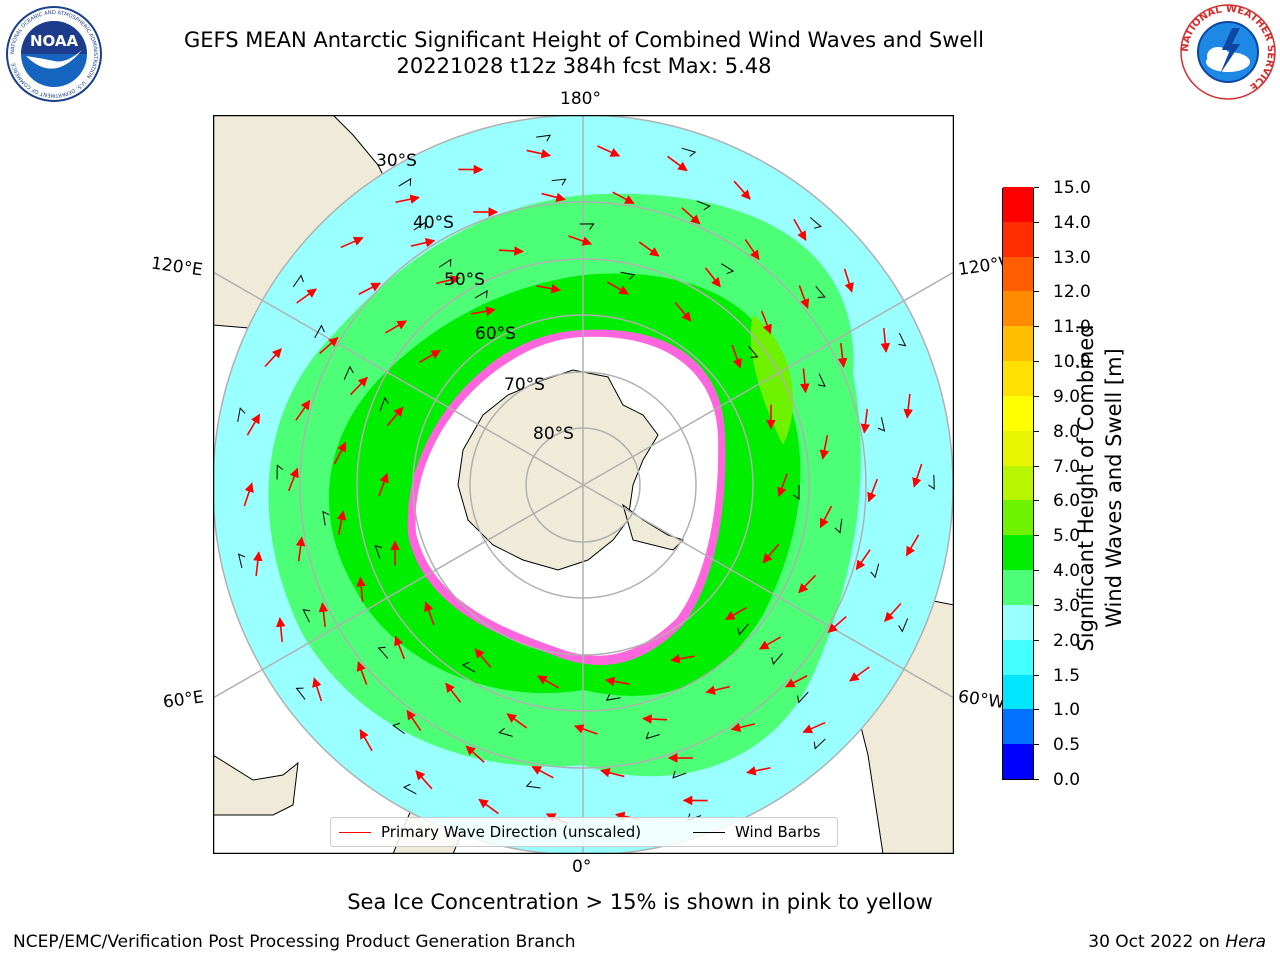 This screenshot has height=960, width=1280. What do you see at coordinates (433, 223) in the screenshot?
I see `lat-label-40s: 40°S` at bounding box center [433, 223].